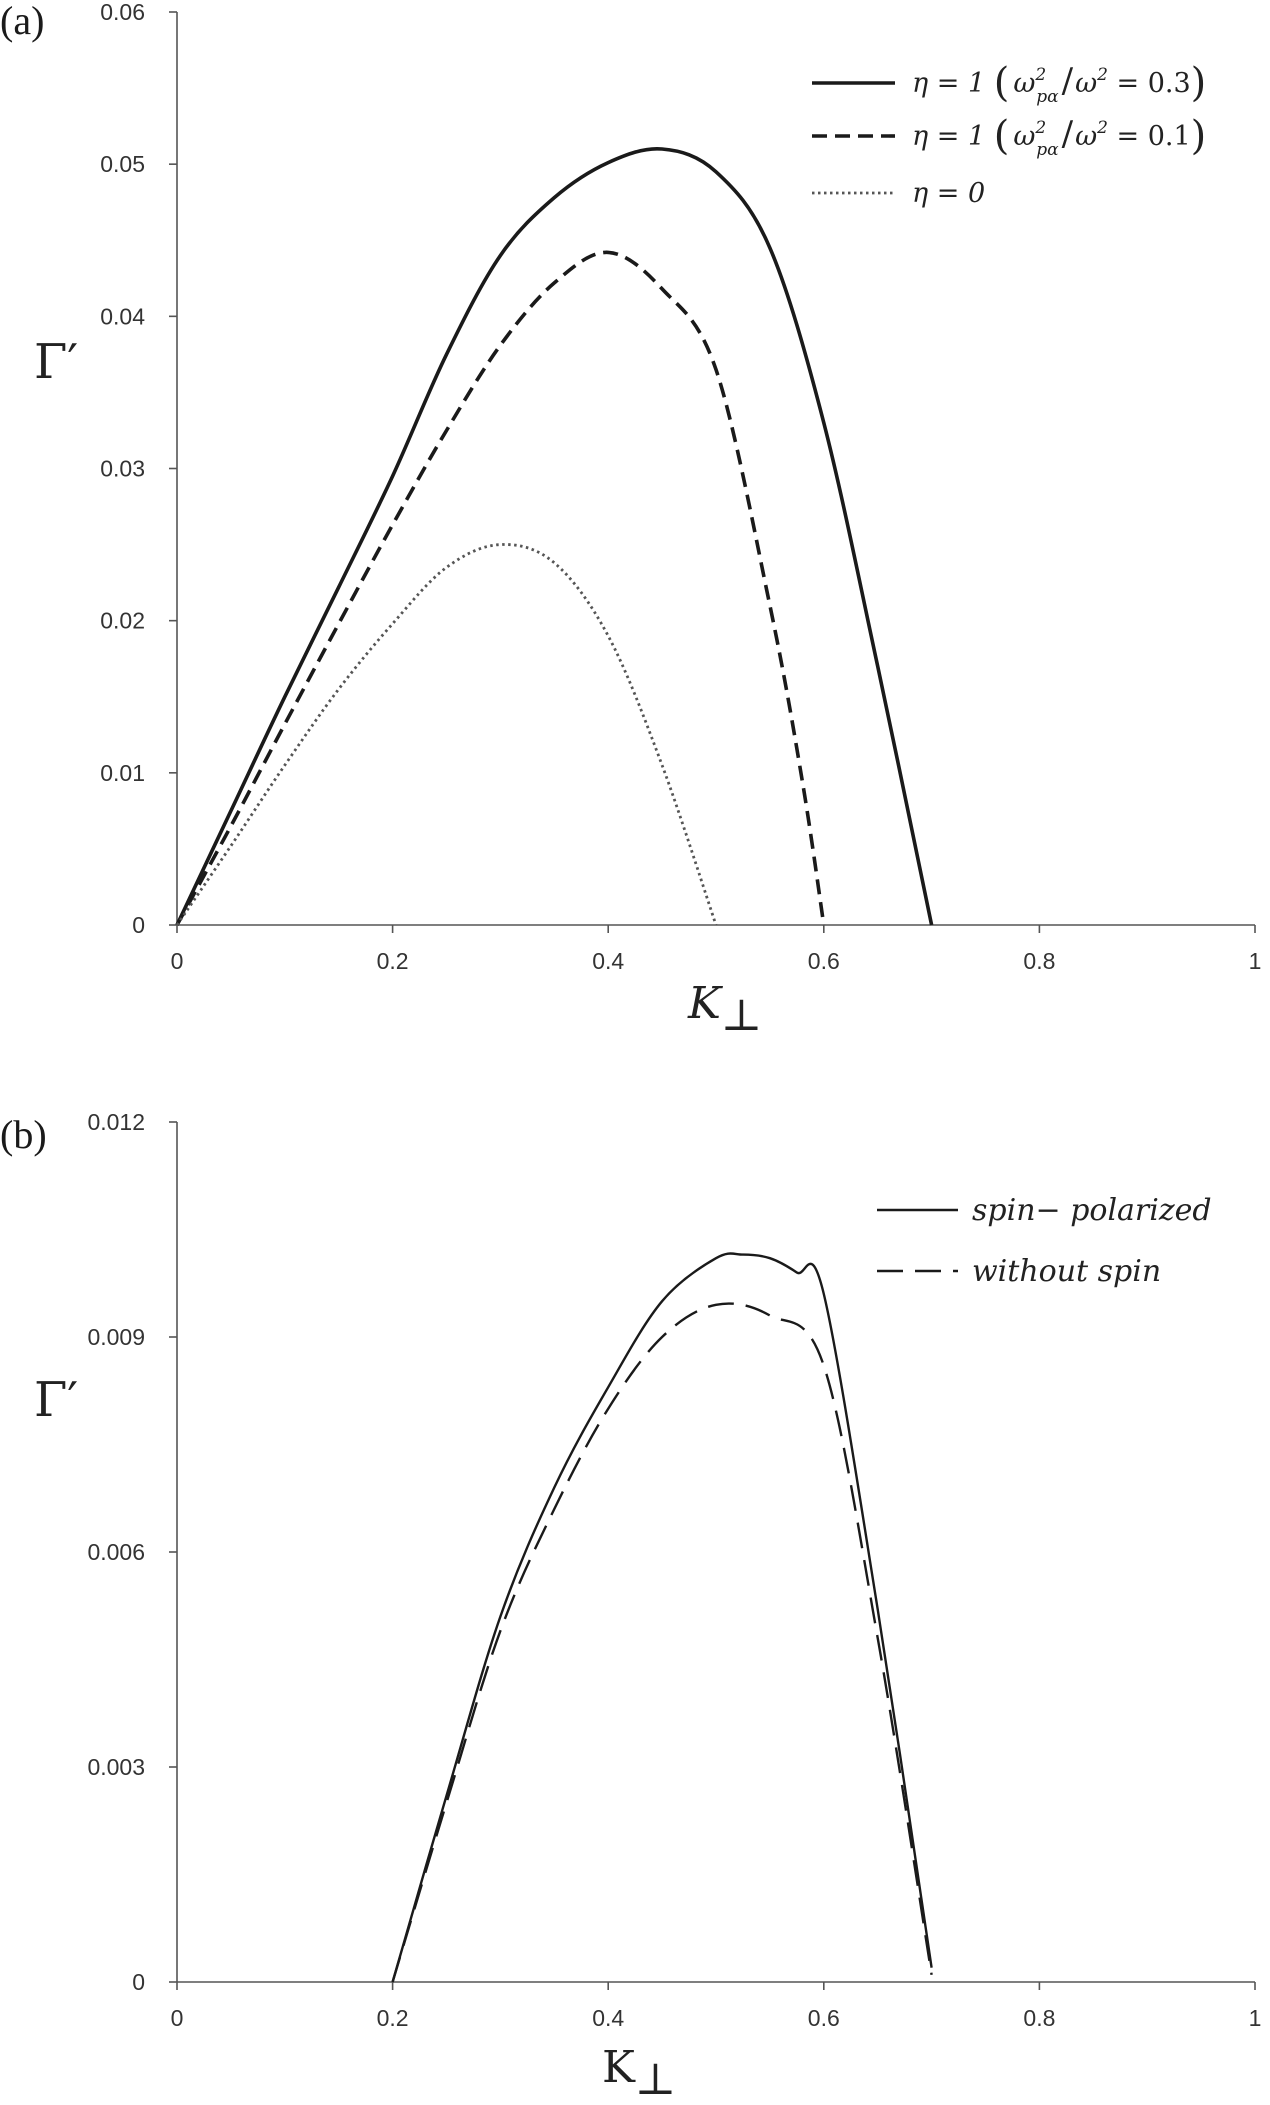  Describe the element at coordinates (122, 164) in the screenshot. I see `panel-a-y-tick-label: 0.05` at that location.